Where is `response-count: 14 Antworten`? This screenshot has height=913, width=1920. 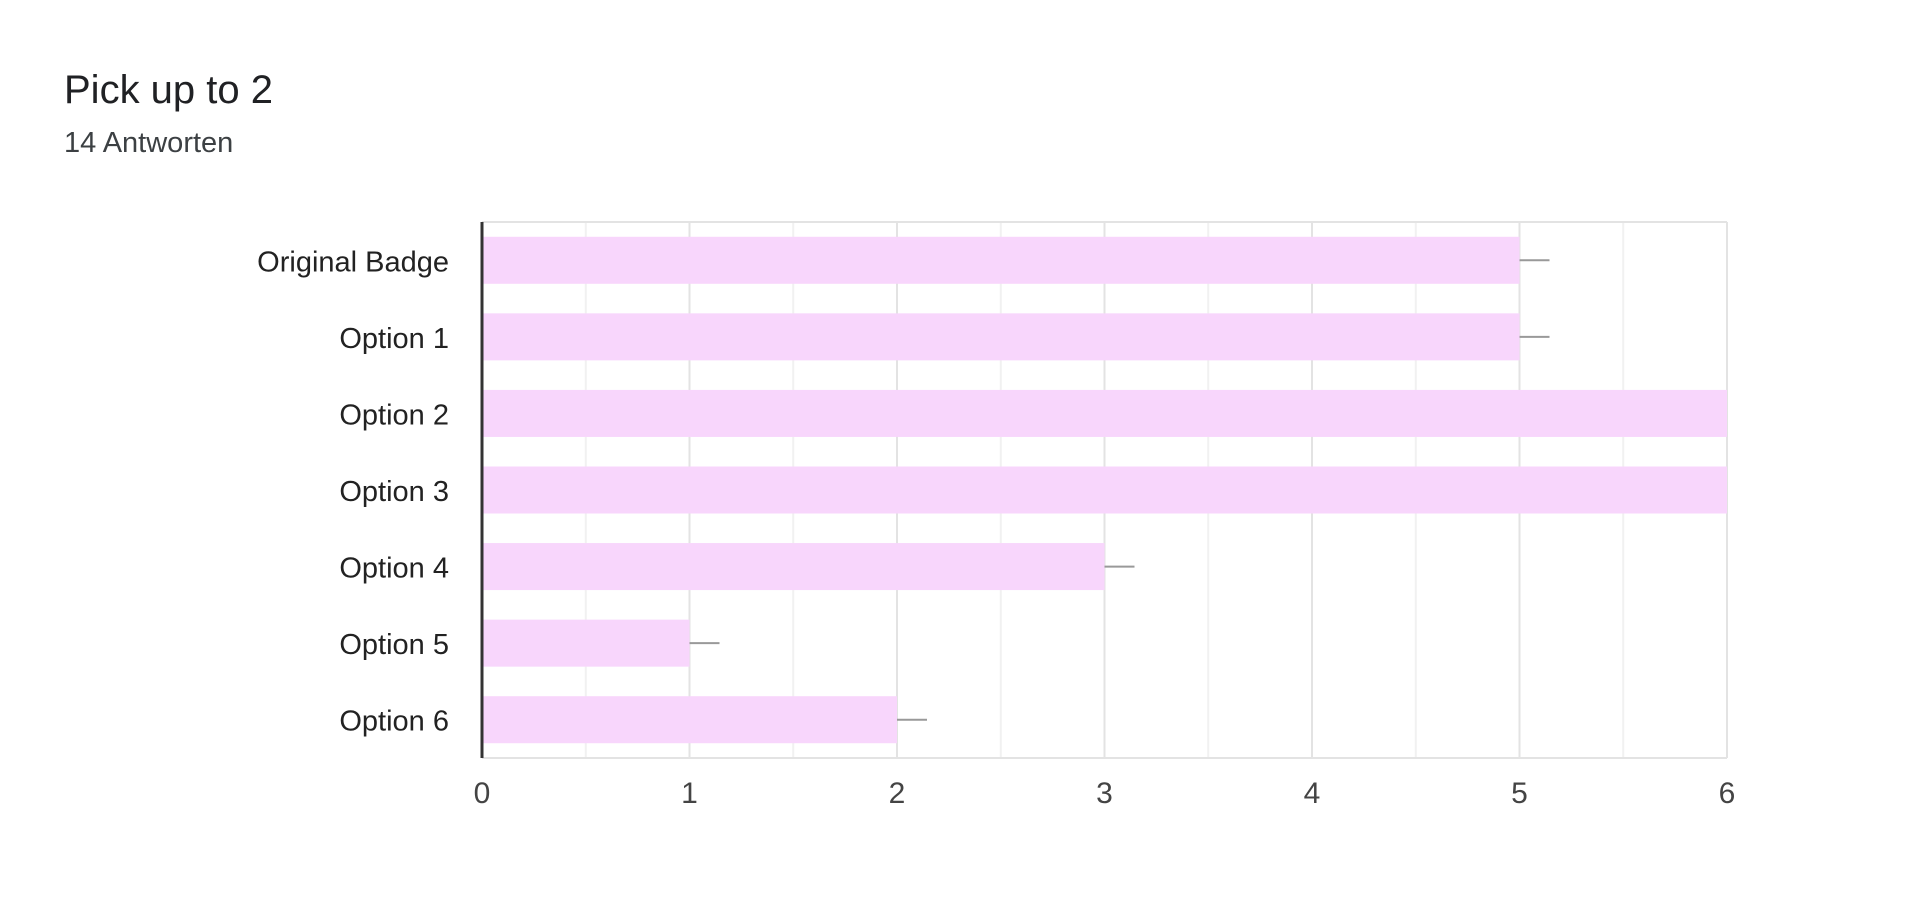 response-count: 14 Antworten is located at coordinates (149, 143).